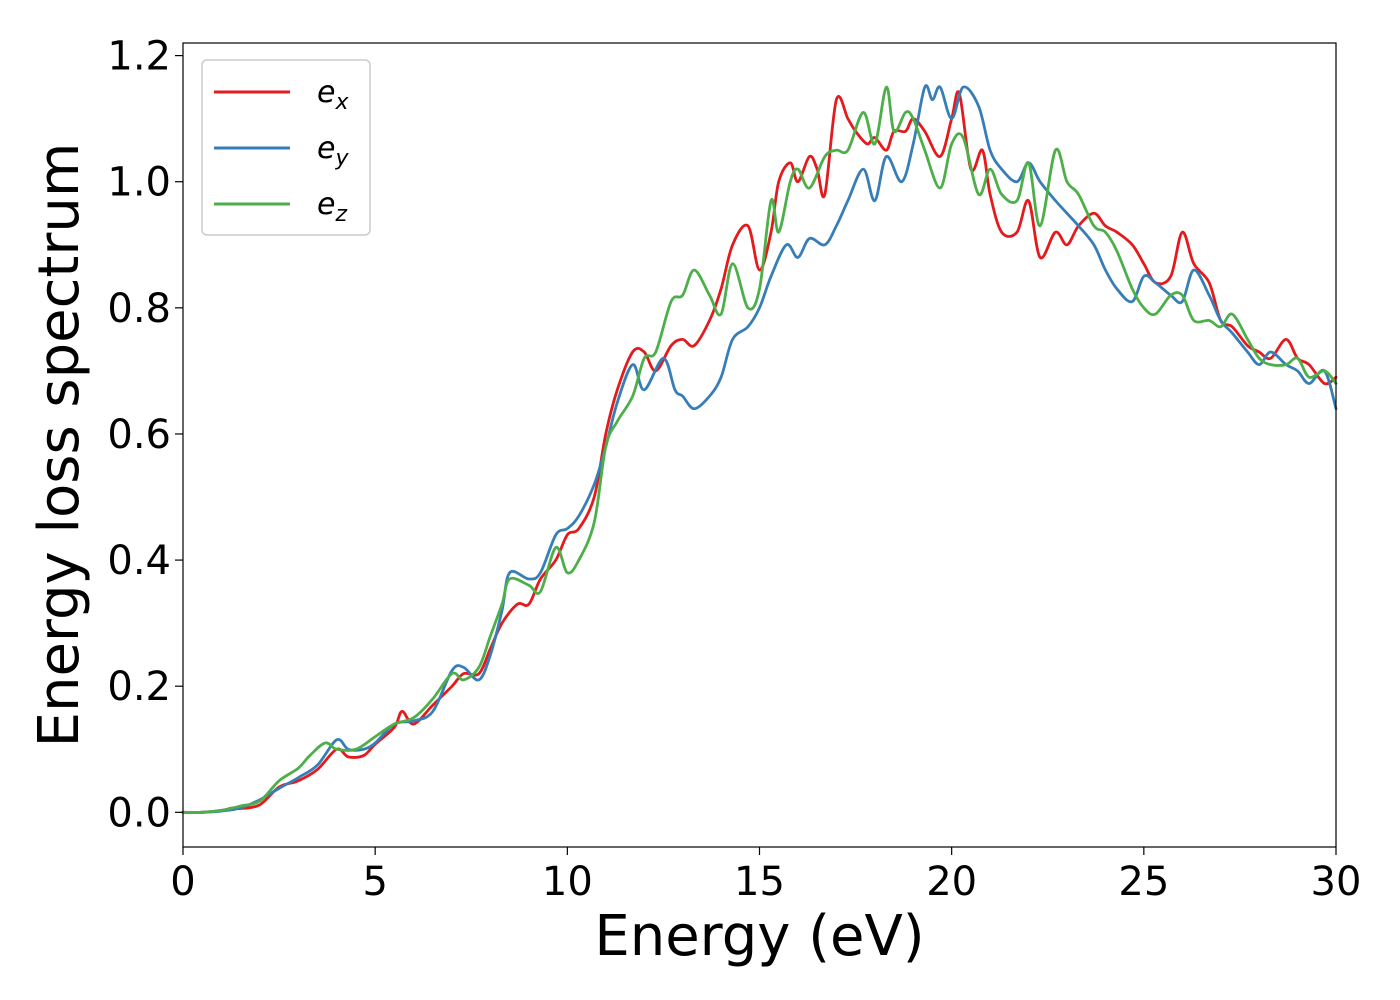 The height and width of the screenshot is (1000, 1400). Describe the element at coordinates (59, 445) in the screenshot. I see `y-axis-label: Energy loss spectrum` at that location.